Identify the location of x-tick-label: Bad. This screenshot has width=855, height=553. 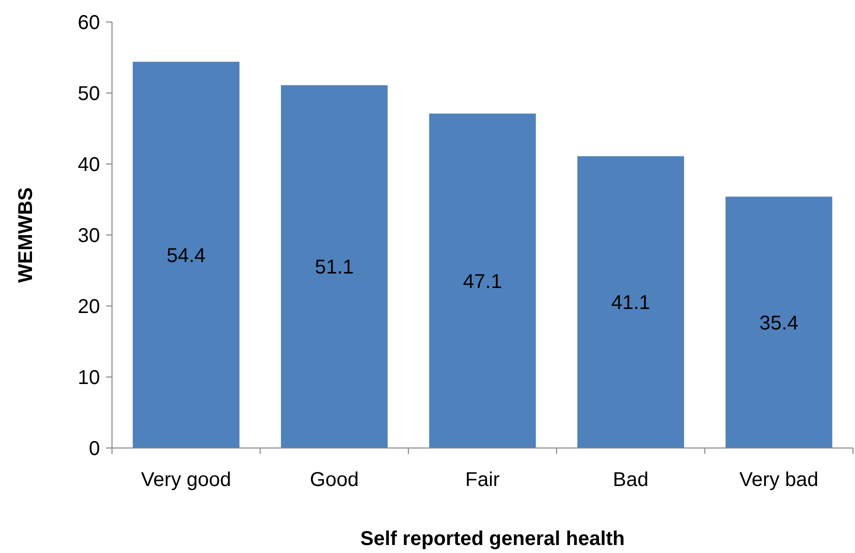
(630, 480).